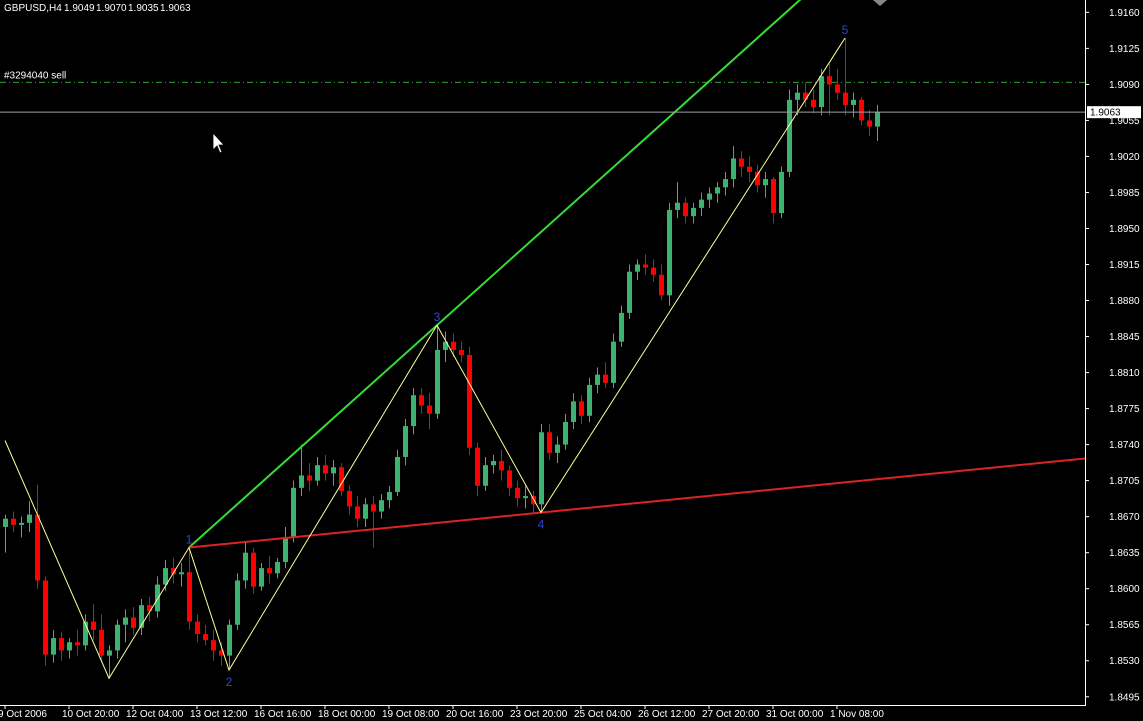  Describe the element at coordinates (347, 714) in the screenshot. I see `x-tick-label: 18 Oct 00:00` at that location.